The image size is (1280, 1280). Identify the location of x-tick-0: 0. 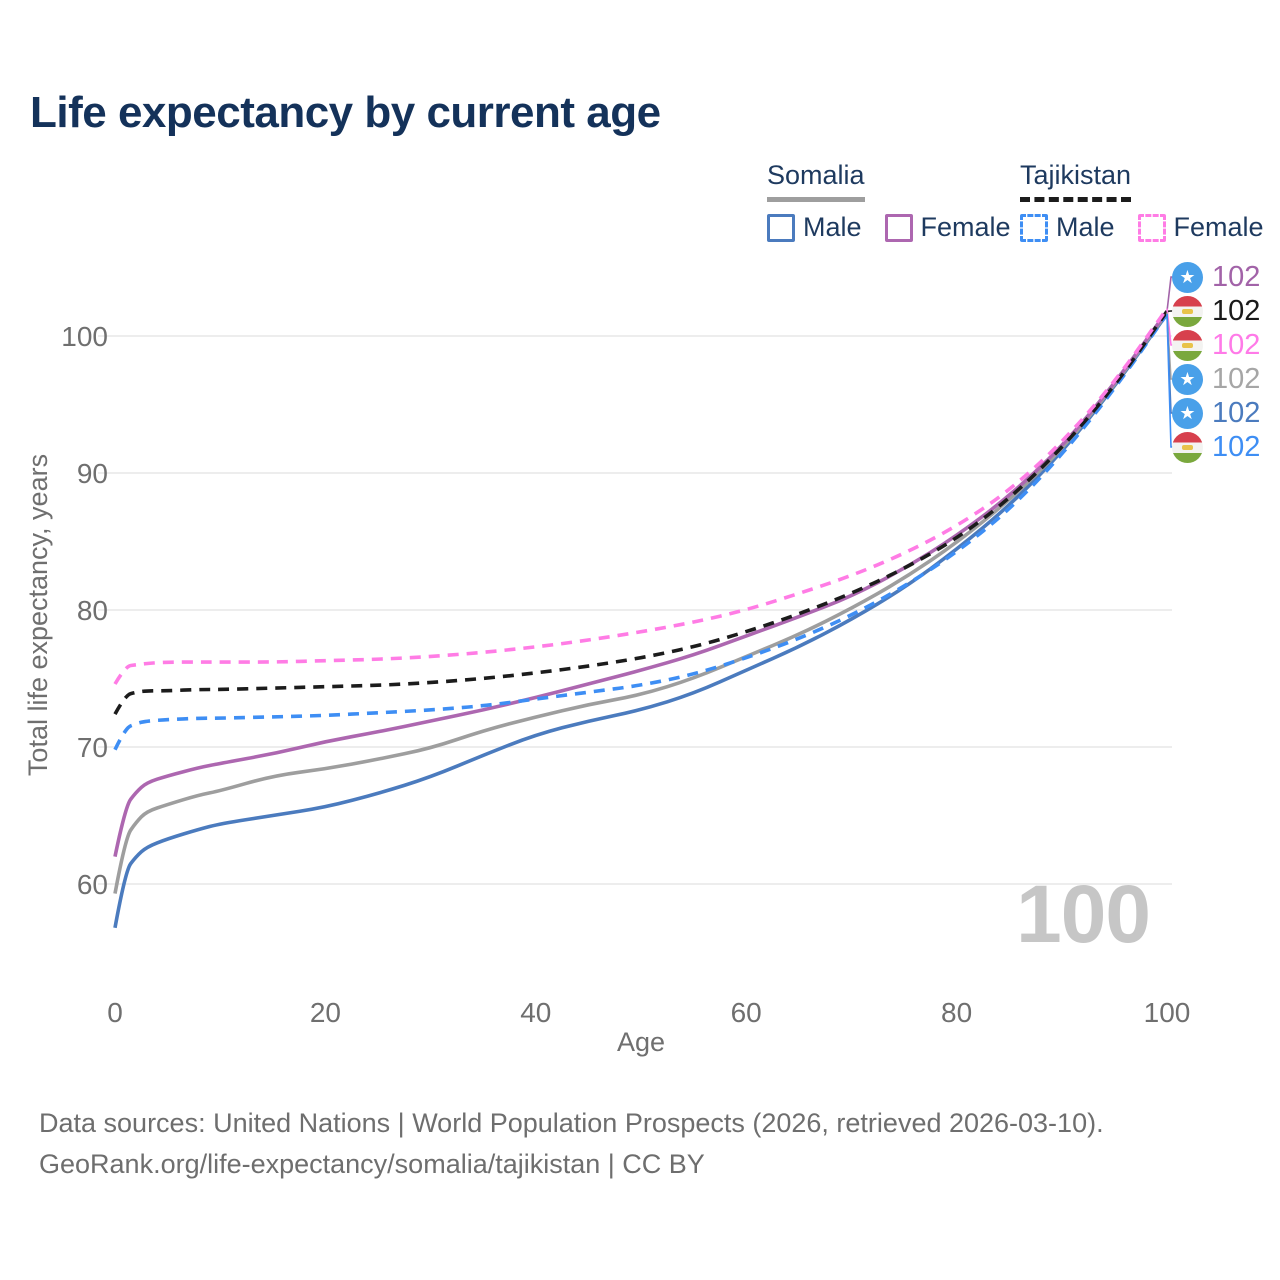
(115, 1012).